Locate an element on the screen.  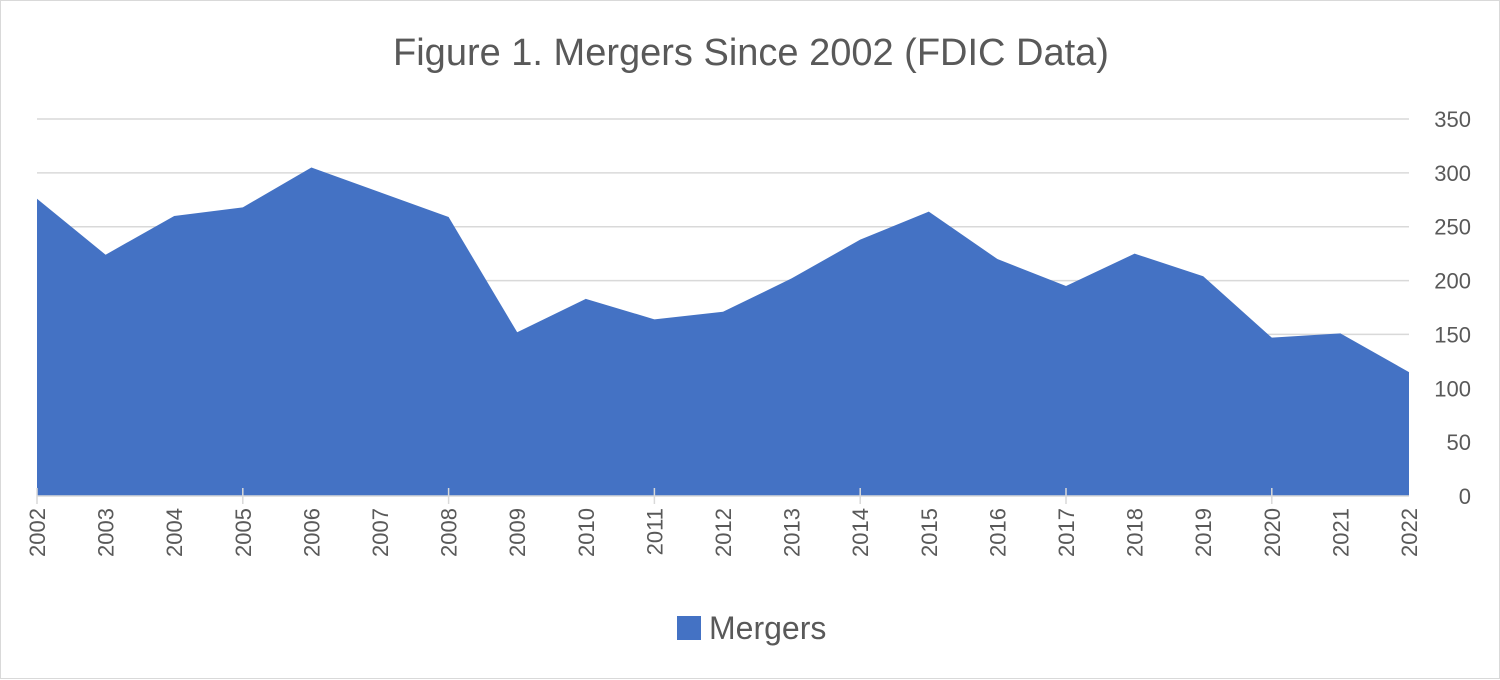
chart-title: Figure 1. Mergers Since 2002 (FDIC Data) is located at coordinates (751, 53).